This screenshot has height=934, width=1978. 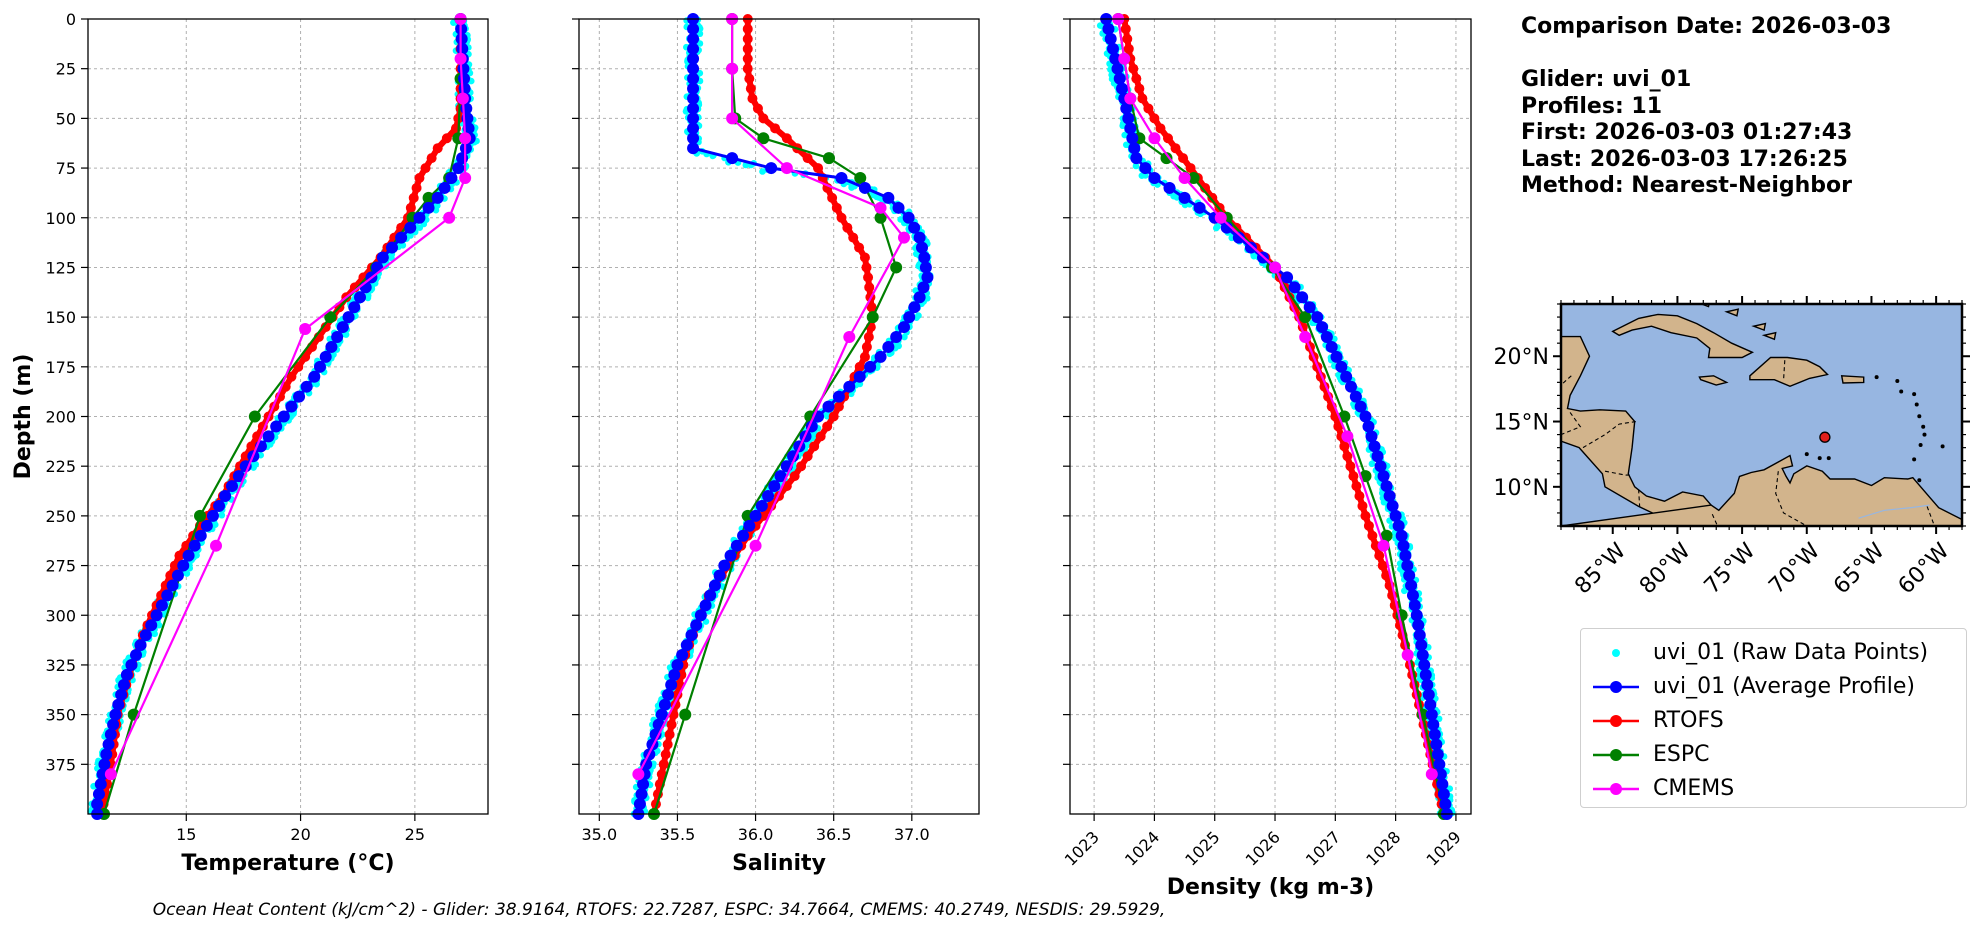 What do you see at coordinates (1686, 185) in the screenshot?
I see `method: Method: Nearest-Neighbor` at bounding box center [1686, 185].